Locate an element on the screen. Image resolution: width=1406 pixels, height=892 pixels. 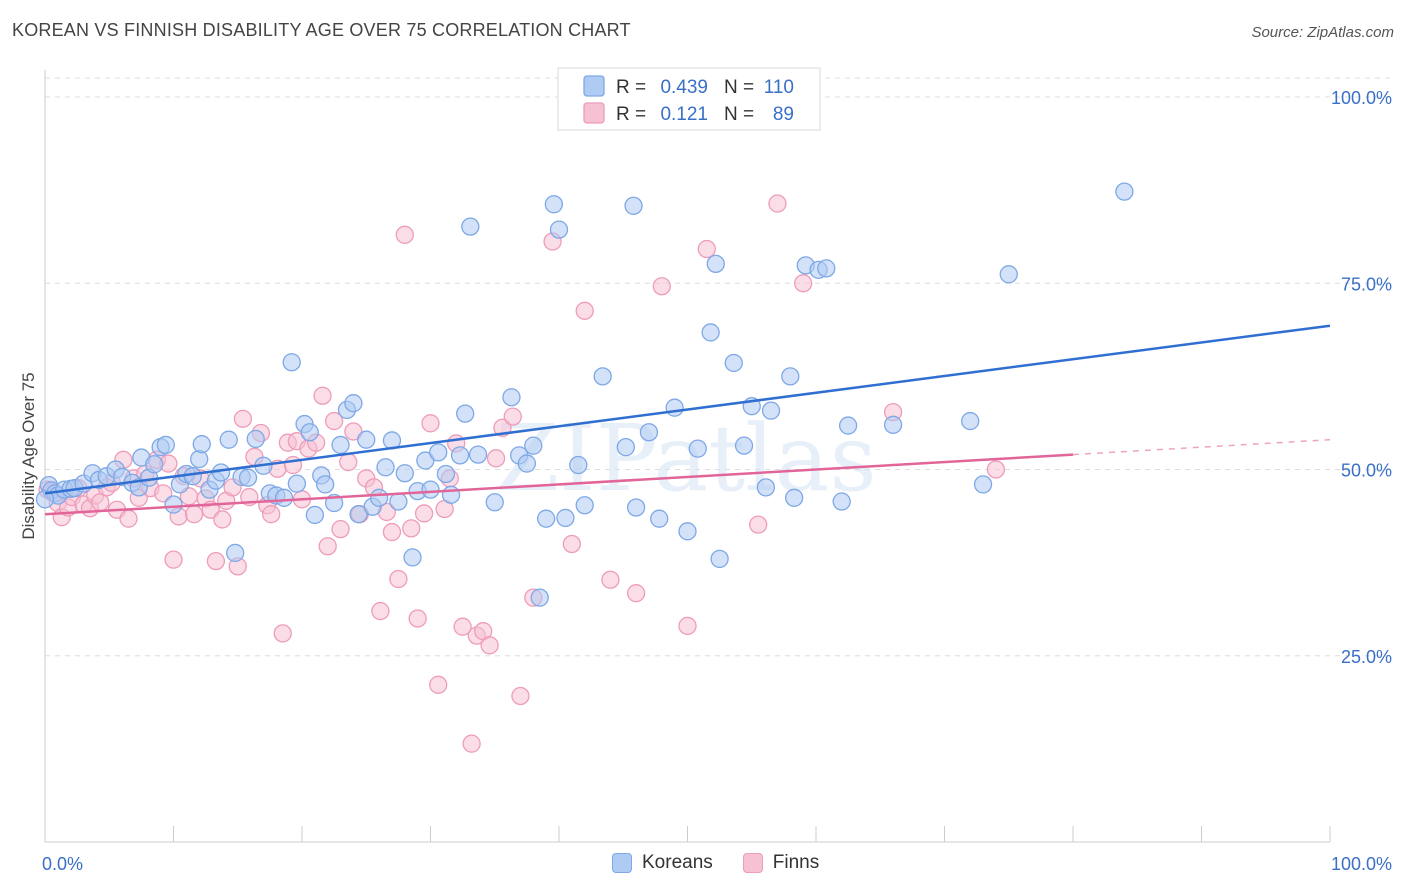
legend-item-finns: Finns is located at coordinates (780, 863).